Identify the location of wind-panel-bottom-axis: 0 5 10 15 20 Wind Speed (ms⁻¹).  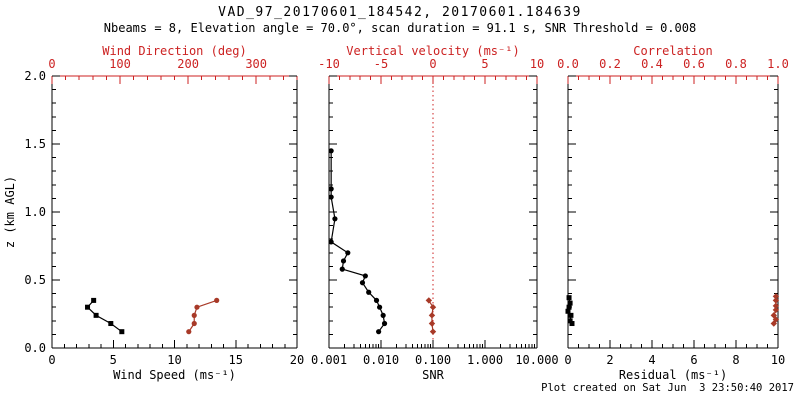
(176, 361).